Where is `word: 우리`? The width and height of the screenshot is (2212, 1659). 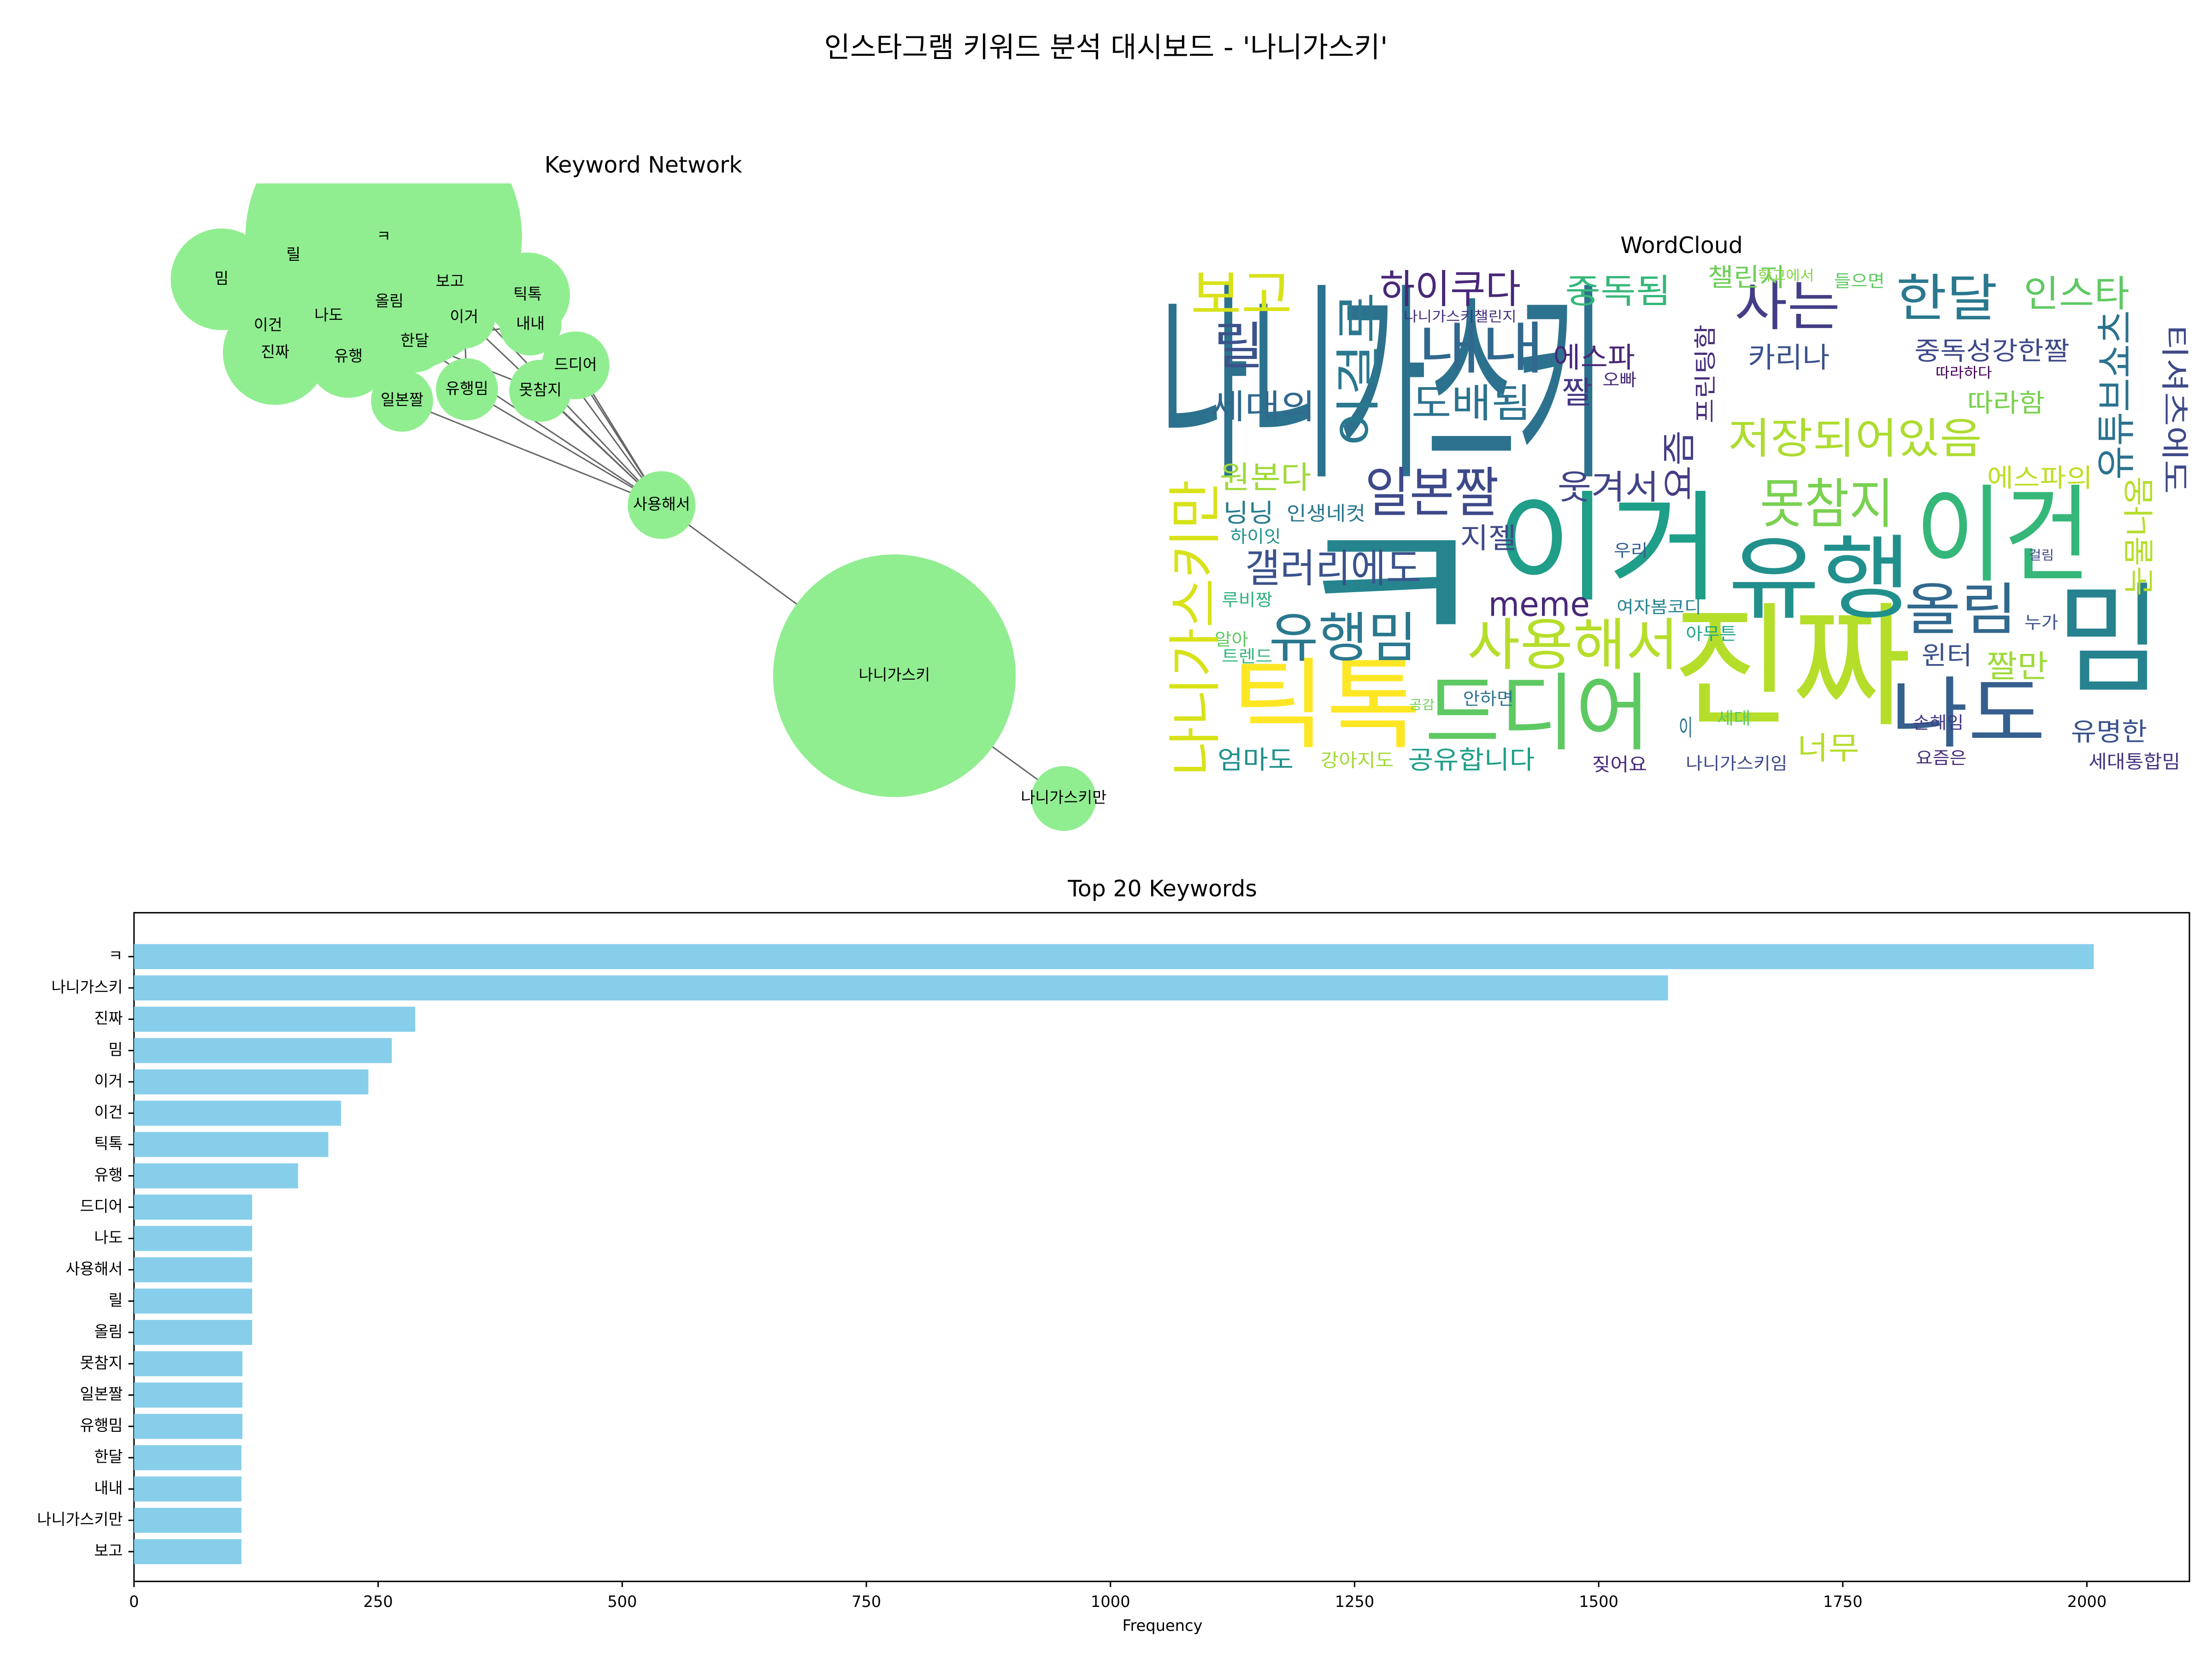 word: 우리 is located at coordinates (1630, 550).